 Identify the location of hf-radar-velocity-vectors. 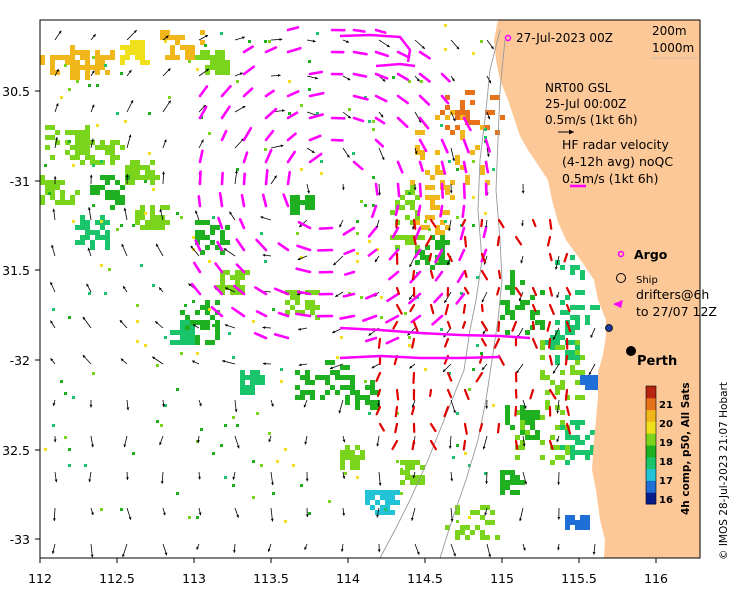
(473, 334).